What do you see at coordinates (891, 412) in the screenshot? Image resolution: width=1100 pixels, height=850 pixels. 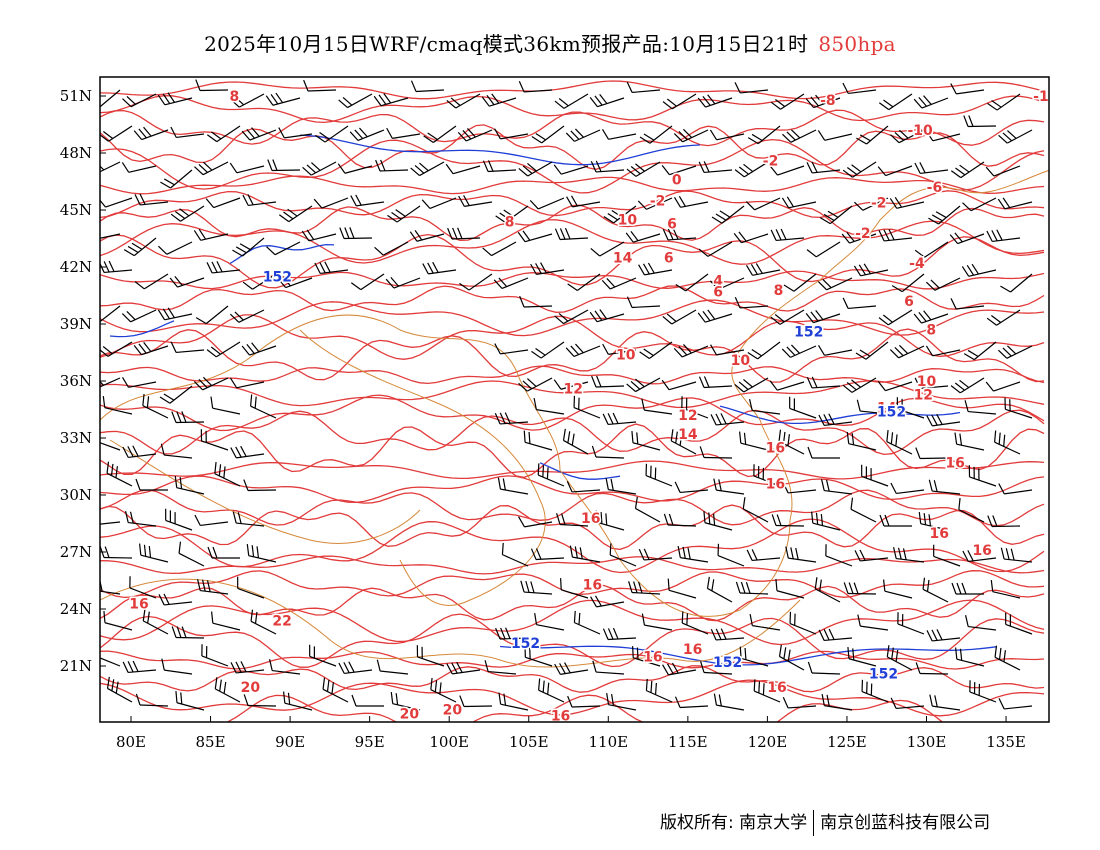 I see `height-label: 152` at bounding box center [891, 412].